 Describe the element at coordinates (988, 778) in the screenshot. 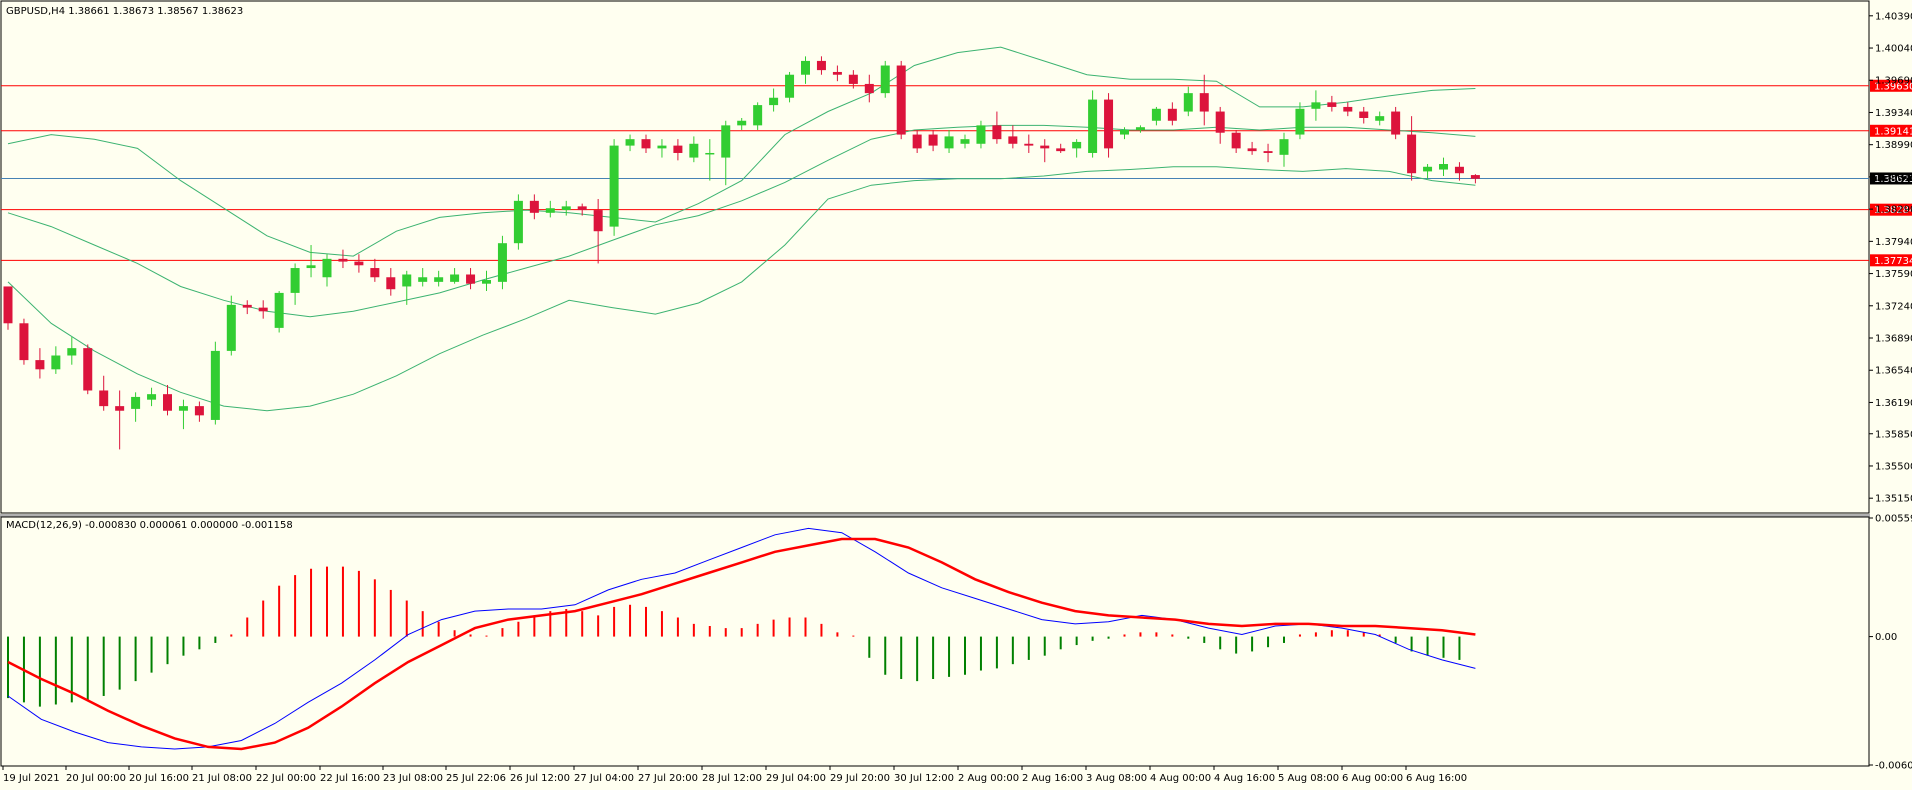

I see `time-tick-label: 2 Aug 00:00` at that location.